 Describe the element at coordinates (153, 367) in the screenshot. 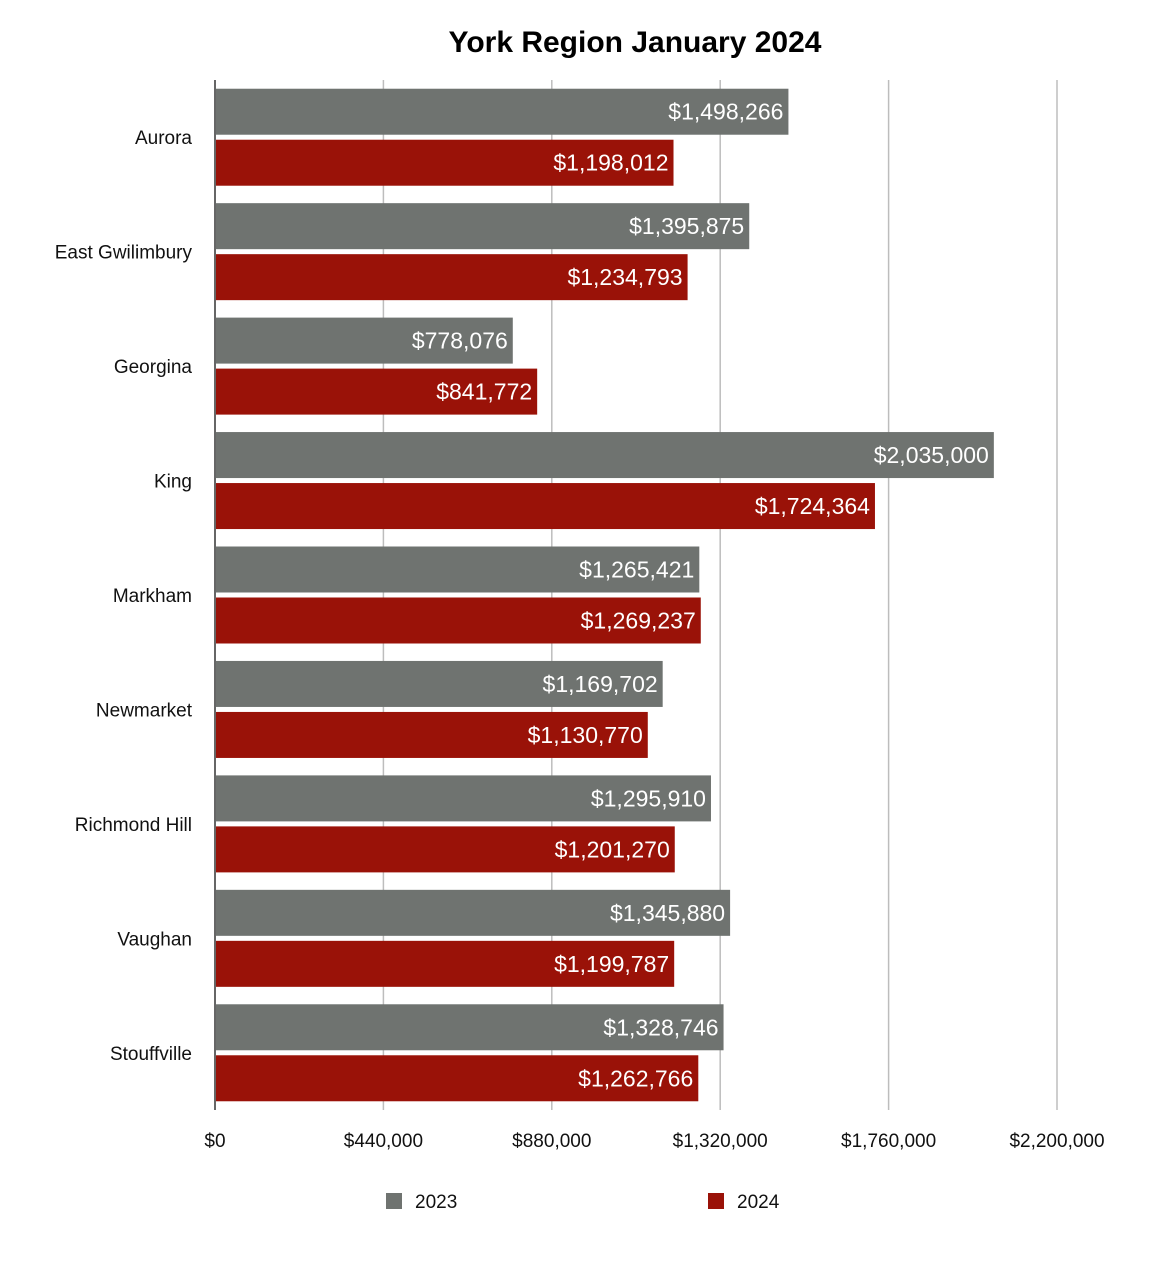

I see `category-label: Georgina` at that location.